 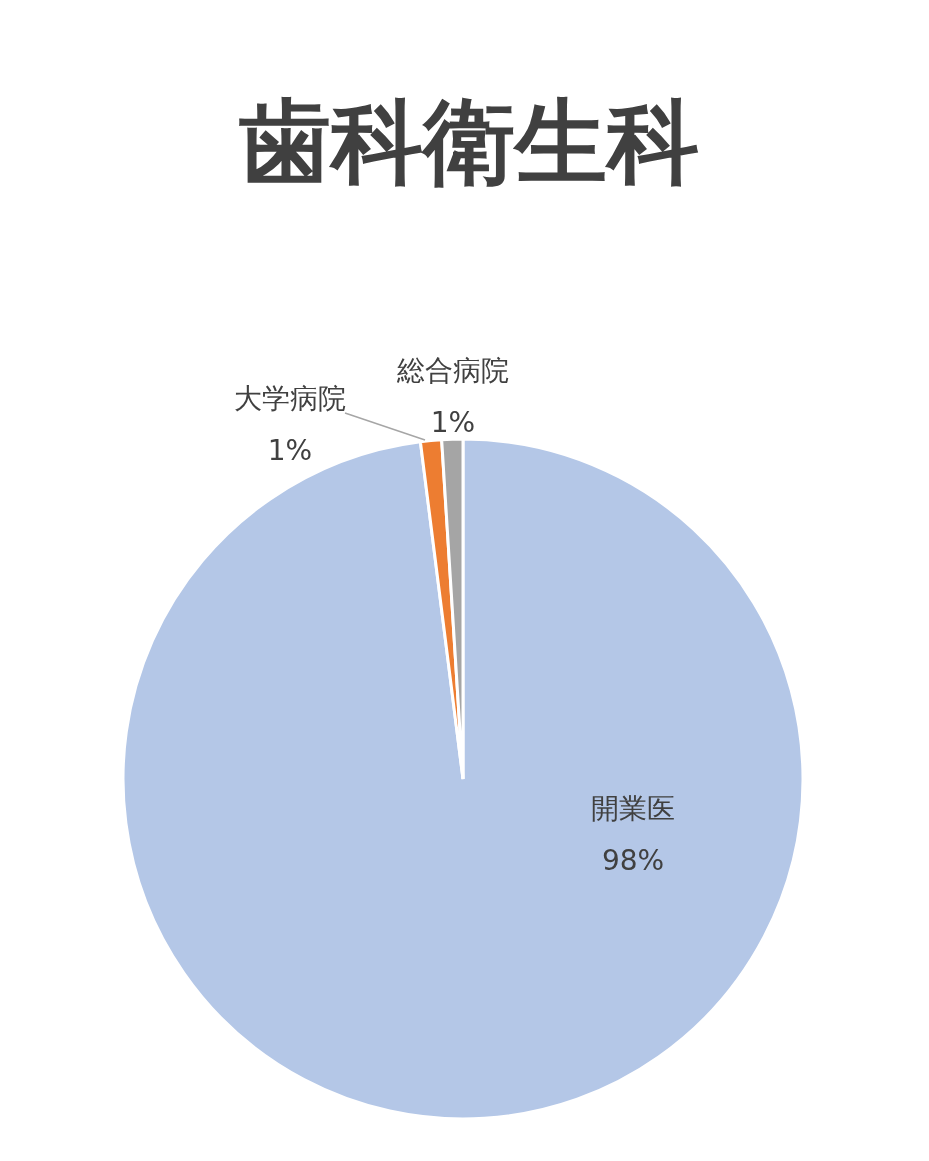 What do you see at coordinates (468, 142) in the screenshot?
I see `chart-title: 歯科衛生科` at bounding box center [468, 142].